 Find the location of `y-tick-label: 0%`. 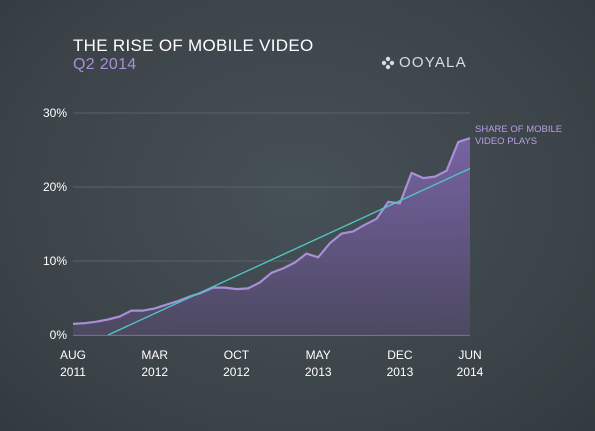

y-tick-label: 0% is located at coordinates (59, 335).